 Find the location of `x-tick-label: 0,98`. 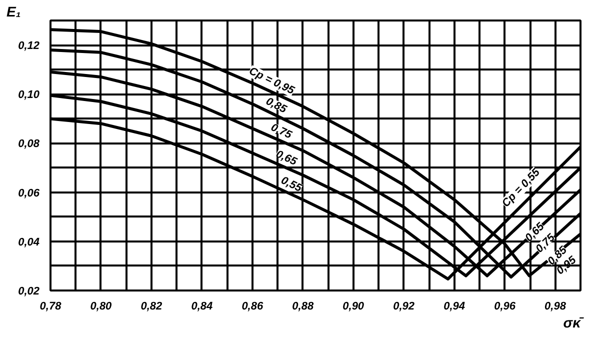

x-tick-label: 0,98 is located at coordinates (555, 306).